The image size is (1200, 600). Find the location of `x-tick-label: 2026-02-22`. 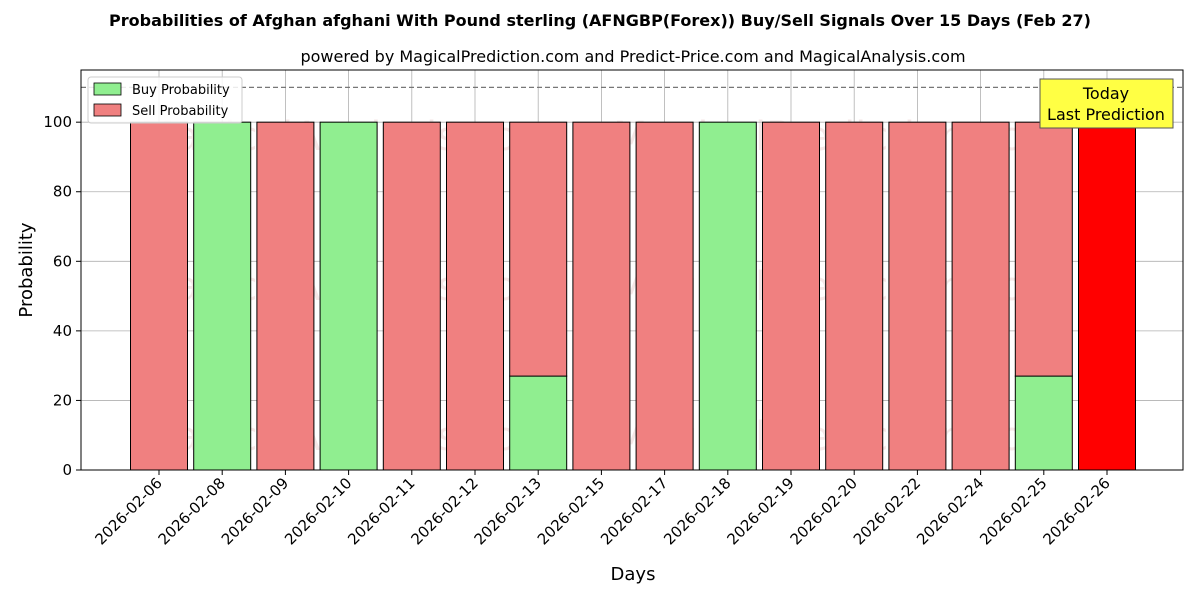

x-tick-label: 2026-02-22 is located at coordinates (887, 511).